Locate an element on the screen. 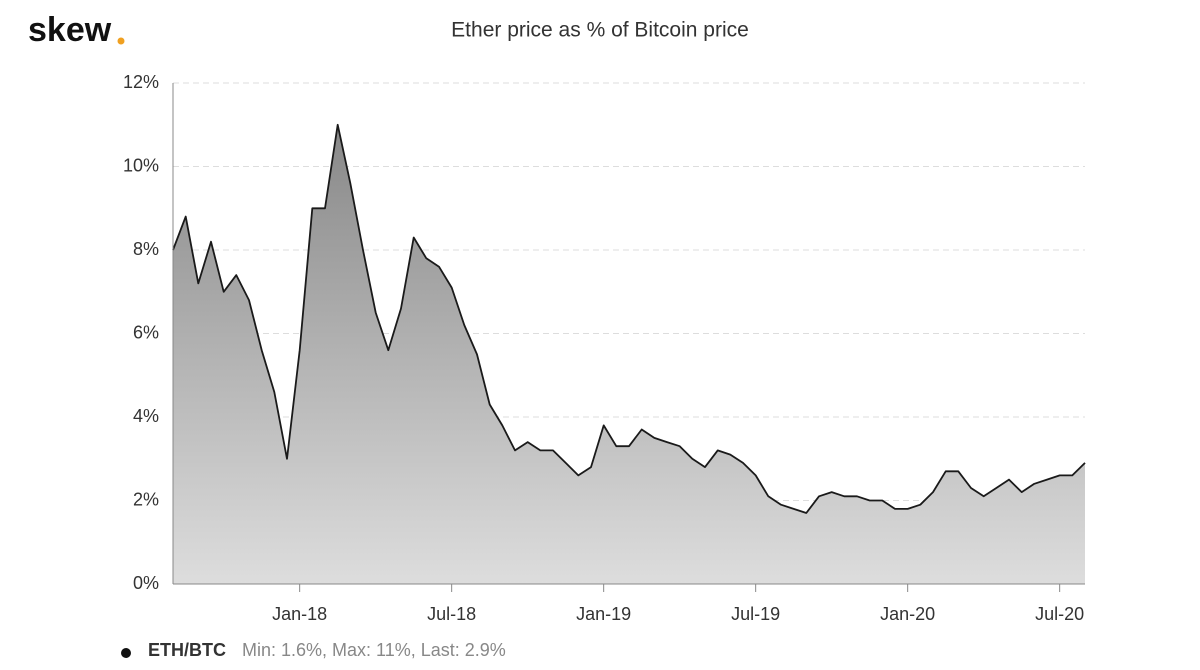 Image resolution: width=1200 pixels, height=670 pixels. y-tick-label: 2% is located at coordinates (146, 499).